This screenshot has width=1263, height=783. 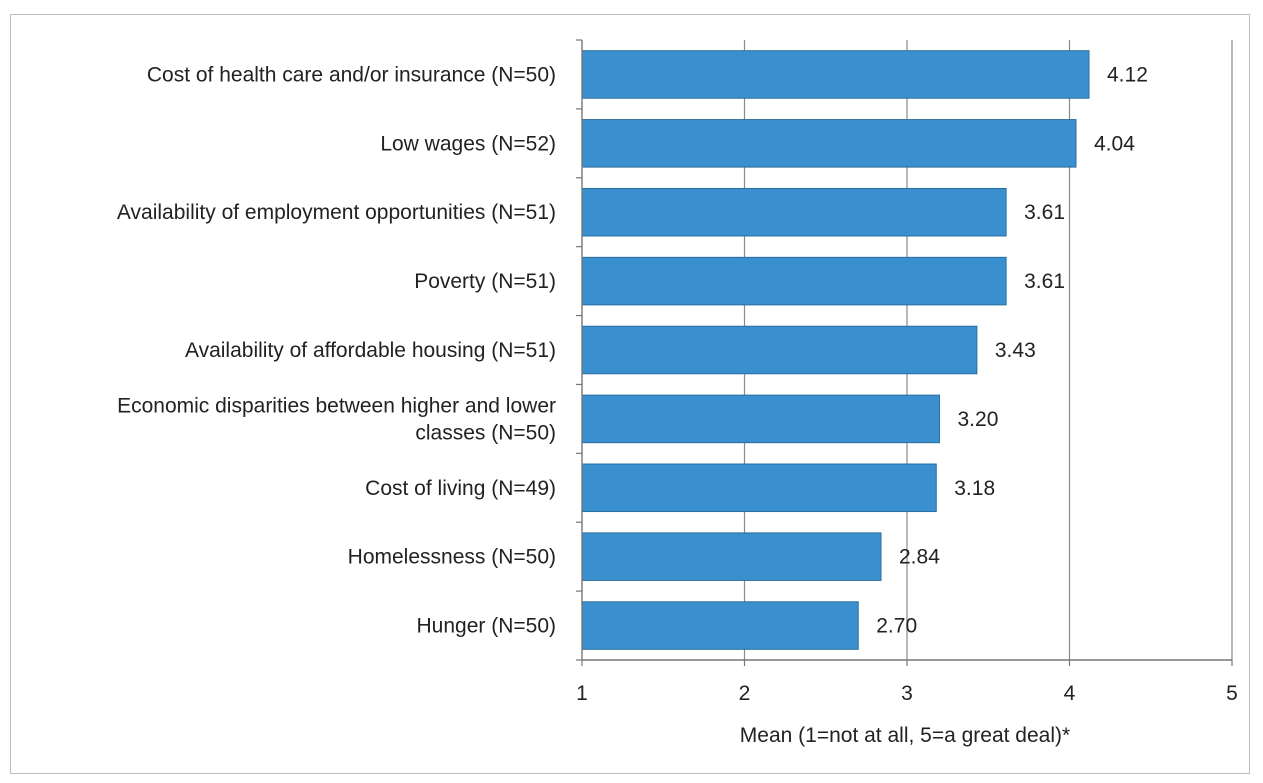 What do you see at coordinates (1232, 693) in the screenshot?
I see `x-tick-label: 5` at bounding box center [1232, 693].